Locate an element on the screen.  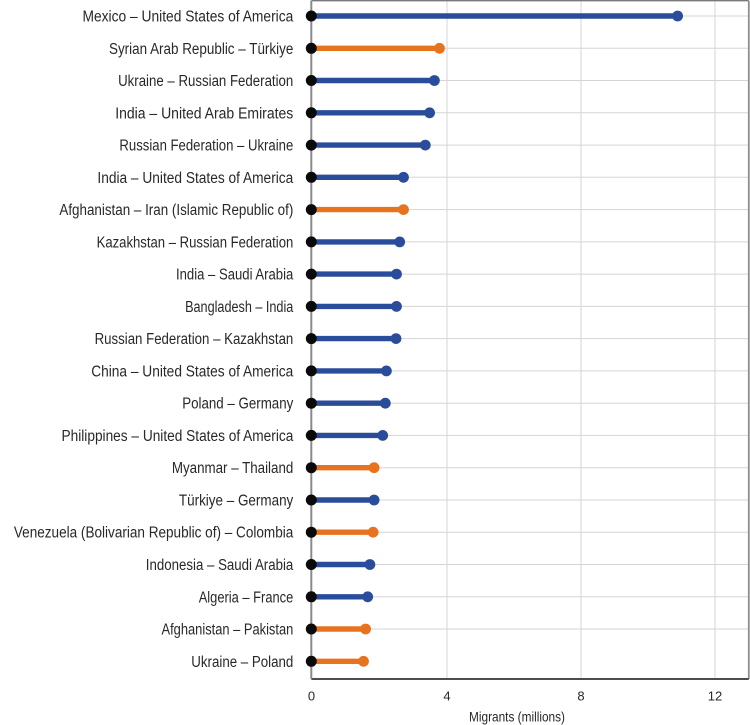
svg-text:Kazakhstan – Russian Federatio: Kazakhstan – Russian Federation is located at coordinates (195, 242).